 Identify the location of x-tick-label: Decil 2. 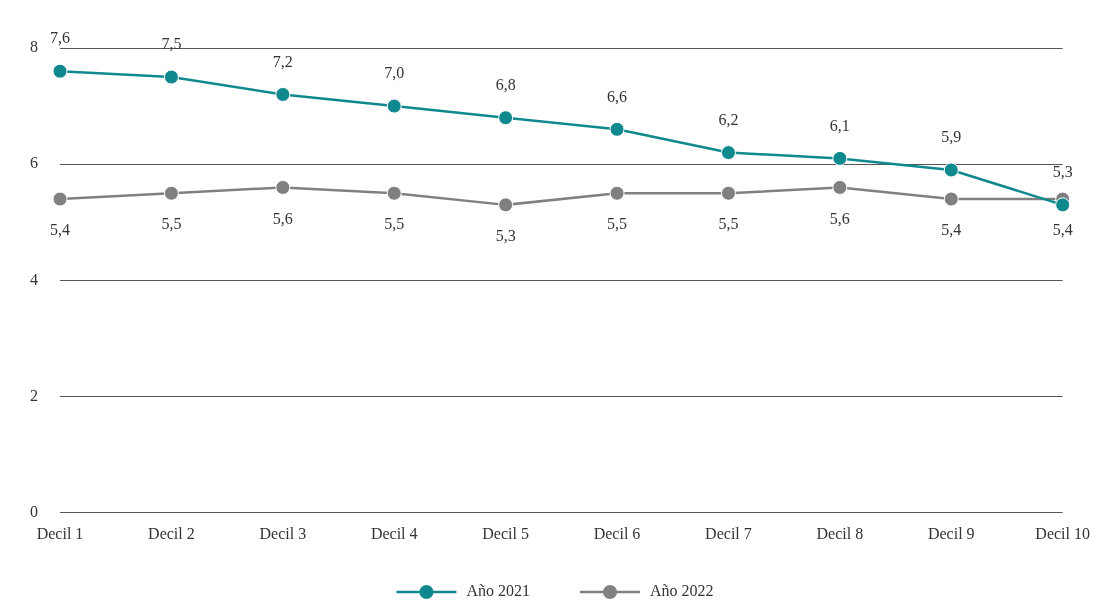
(171, 533).